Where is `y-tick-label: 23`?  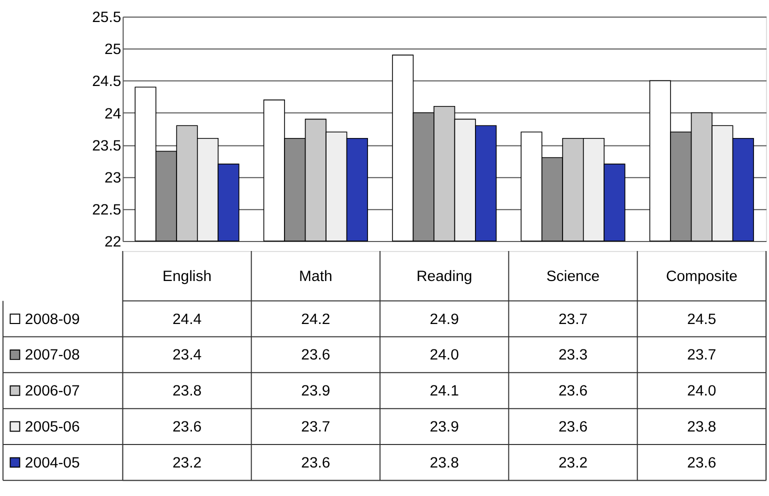 y-tick-label: 23 is located at coordinates (113, 177).